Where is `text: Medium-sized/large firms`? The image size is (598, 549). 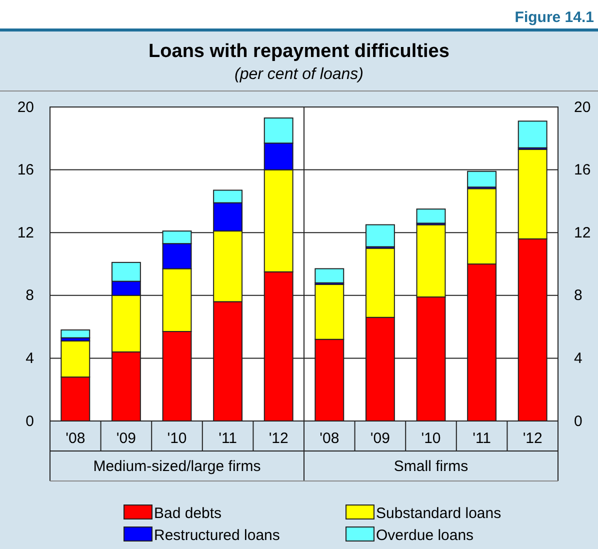
text: Medium-sized/large firms is located at coordinates (177, 466).